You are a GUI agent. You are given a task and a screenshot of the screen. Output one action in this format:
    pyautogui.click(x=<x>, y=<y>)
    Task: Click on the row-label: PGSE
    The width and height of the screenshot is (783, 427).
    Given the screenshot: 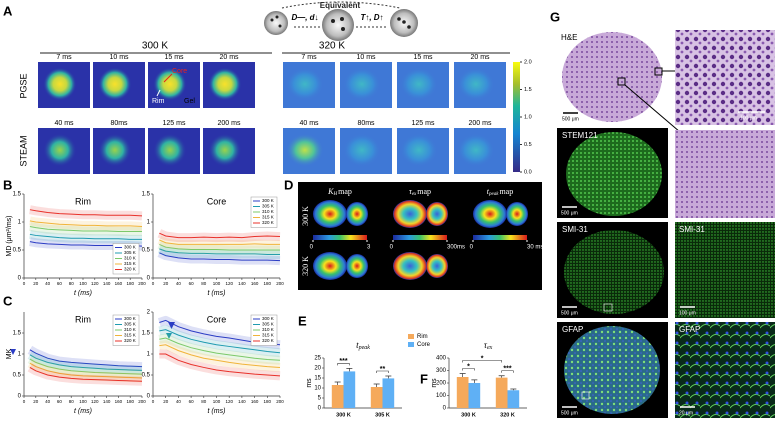 What is the action you would take?
    pyautogui.click(x=23, y=85)
    